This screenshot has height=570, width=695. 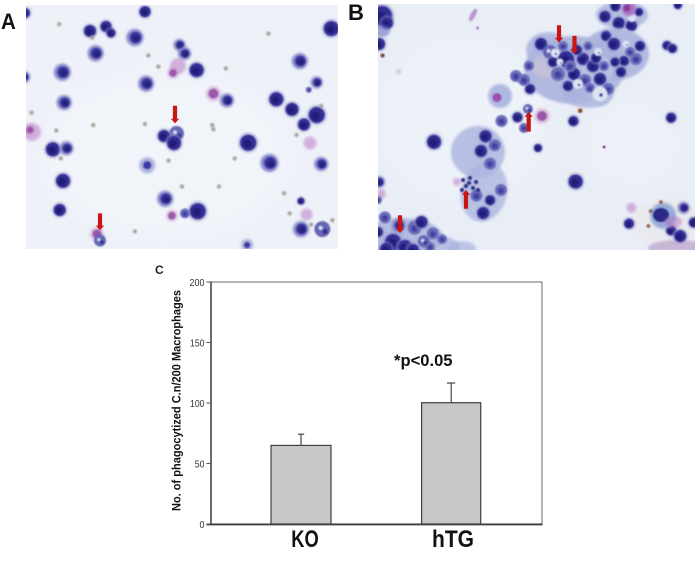 What do you see at coordinates (305, 539) in the screenshot?
I see `svg-text: KO` at bounding box center [305, 539].